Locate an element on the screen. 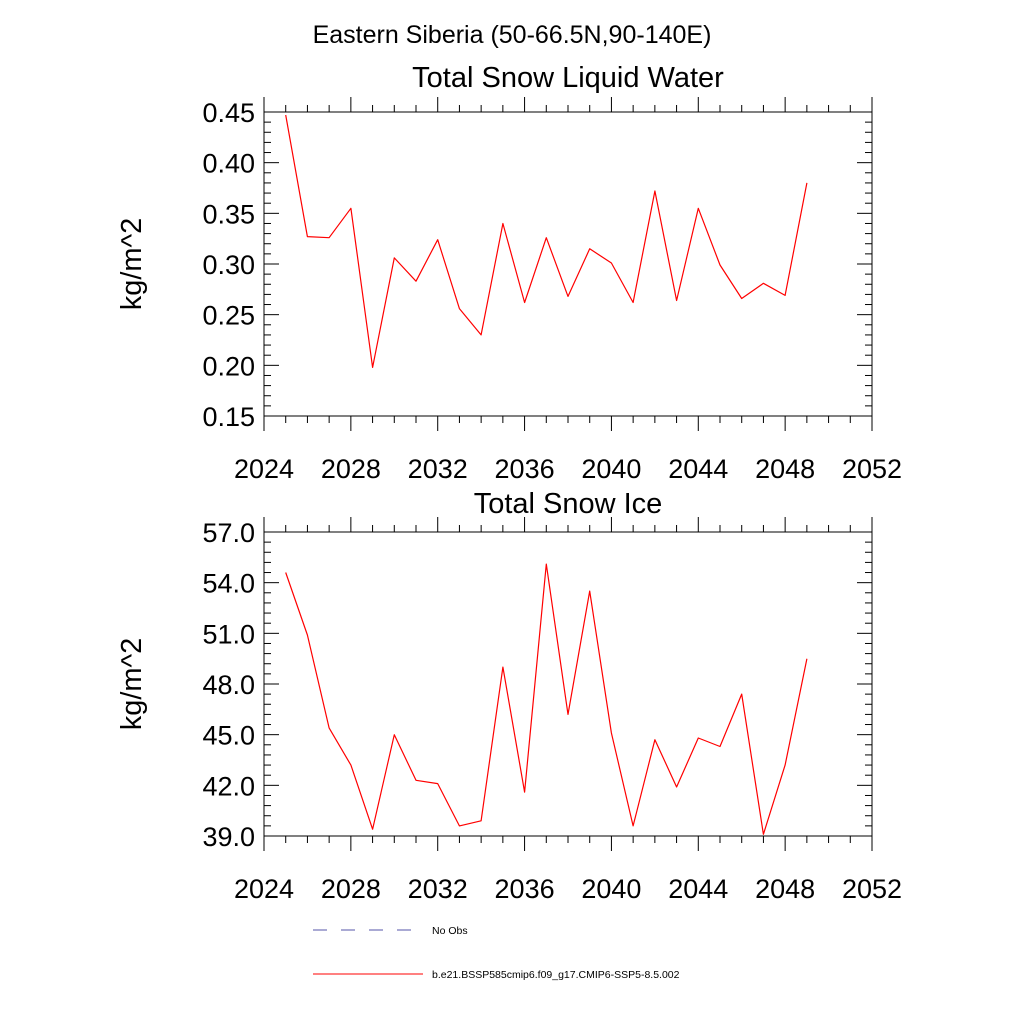  legend-label: No Obs is located at coordinates (450, 931).